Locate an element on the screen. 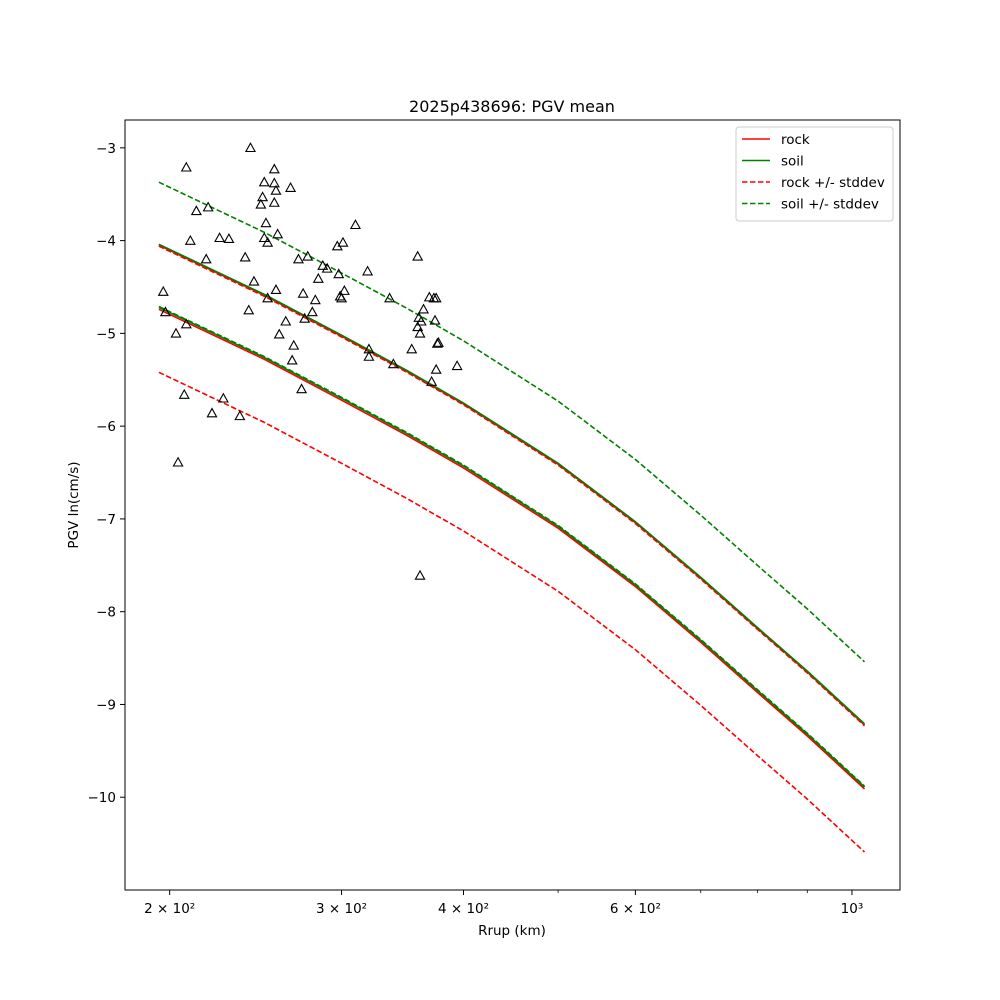 The image size is (1000, 1000). legend-label-0: rock is located at coordinates (795, 140).